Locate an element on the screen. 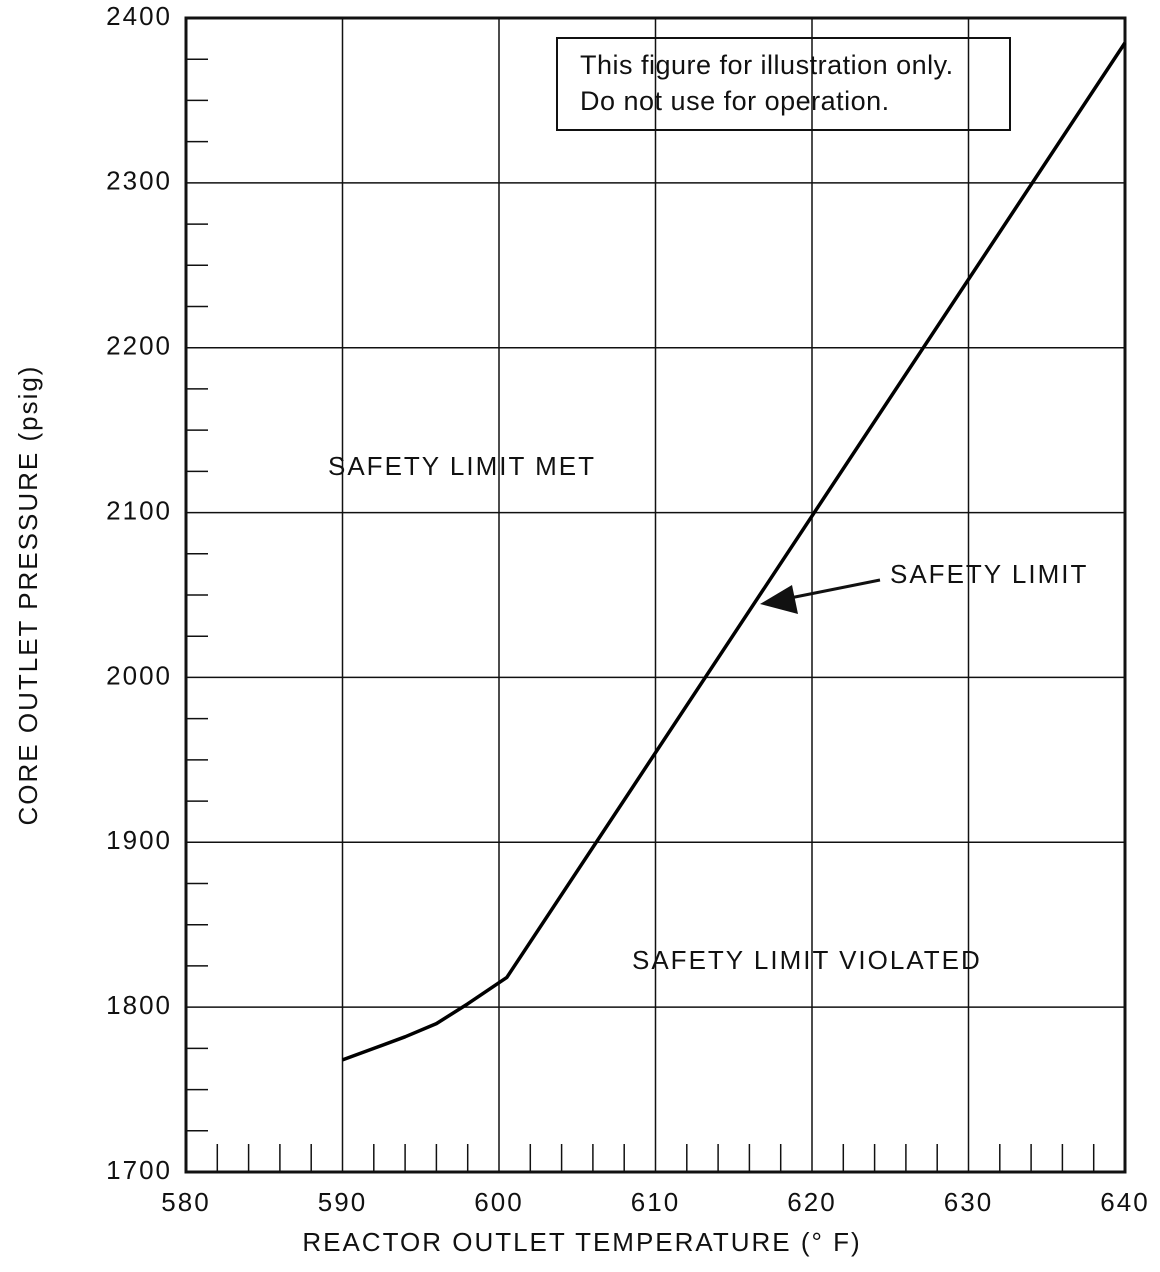 This screenshot has height=1272, width=1160. note-line: Do not use for operation. is located at coordinates (735, 101).